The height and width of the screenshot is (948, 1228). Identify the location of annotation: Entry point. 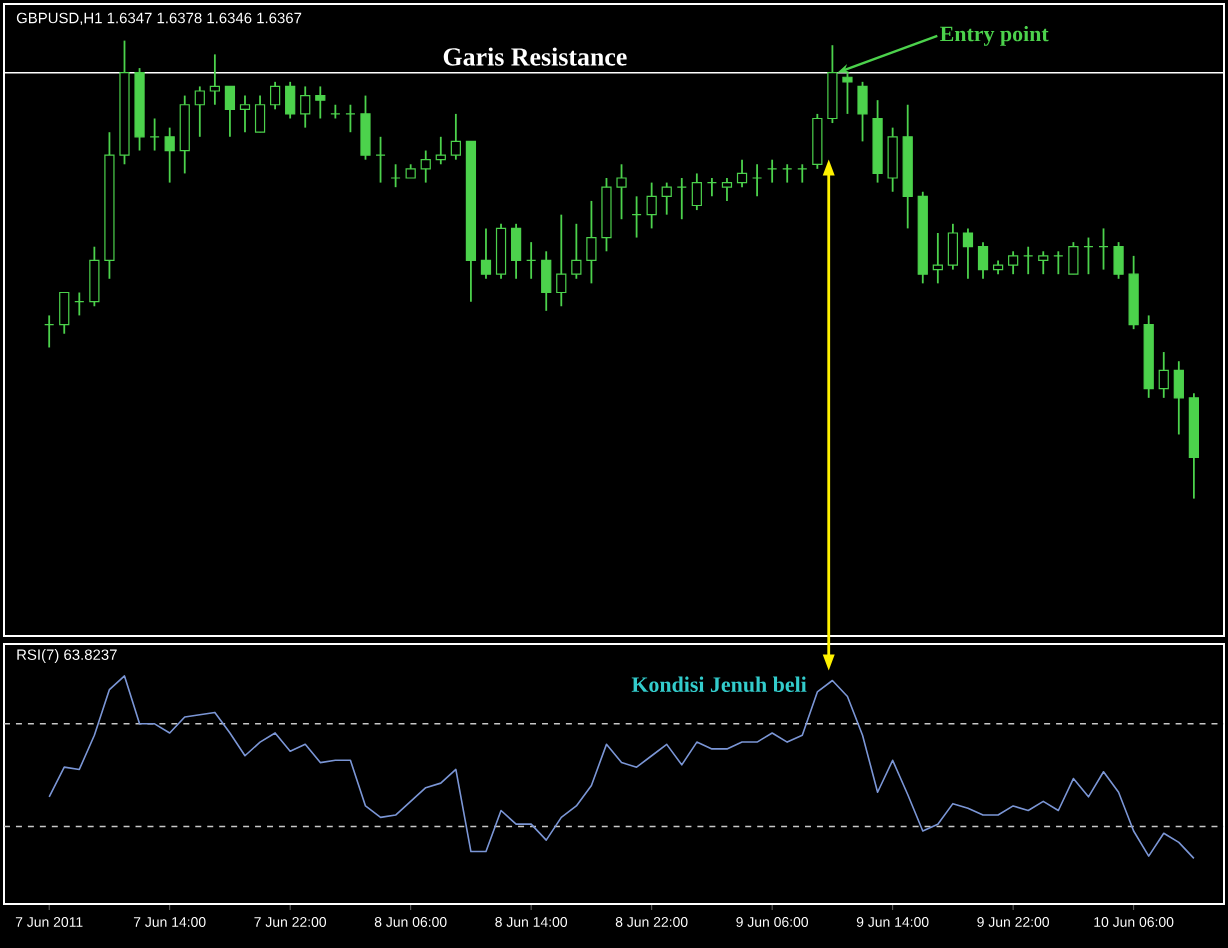
(994, 35).